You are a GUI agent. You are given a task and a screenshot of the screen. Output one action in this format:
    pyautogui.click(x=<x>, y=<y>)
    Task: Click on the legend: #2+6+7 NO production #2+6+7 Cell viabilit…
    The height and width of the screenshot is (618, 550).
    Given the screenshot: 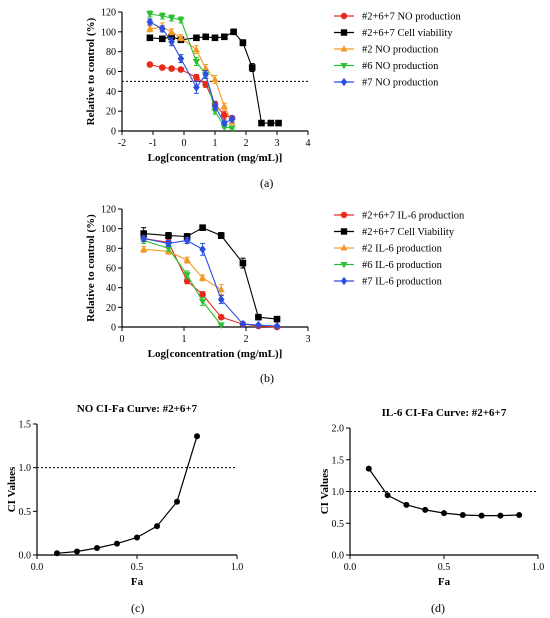 What is the action you would take?
    pyautogui.click(x=398, y=50)
    